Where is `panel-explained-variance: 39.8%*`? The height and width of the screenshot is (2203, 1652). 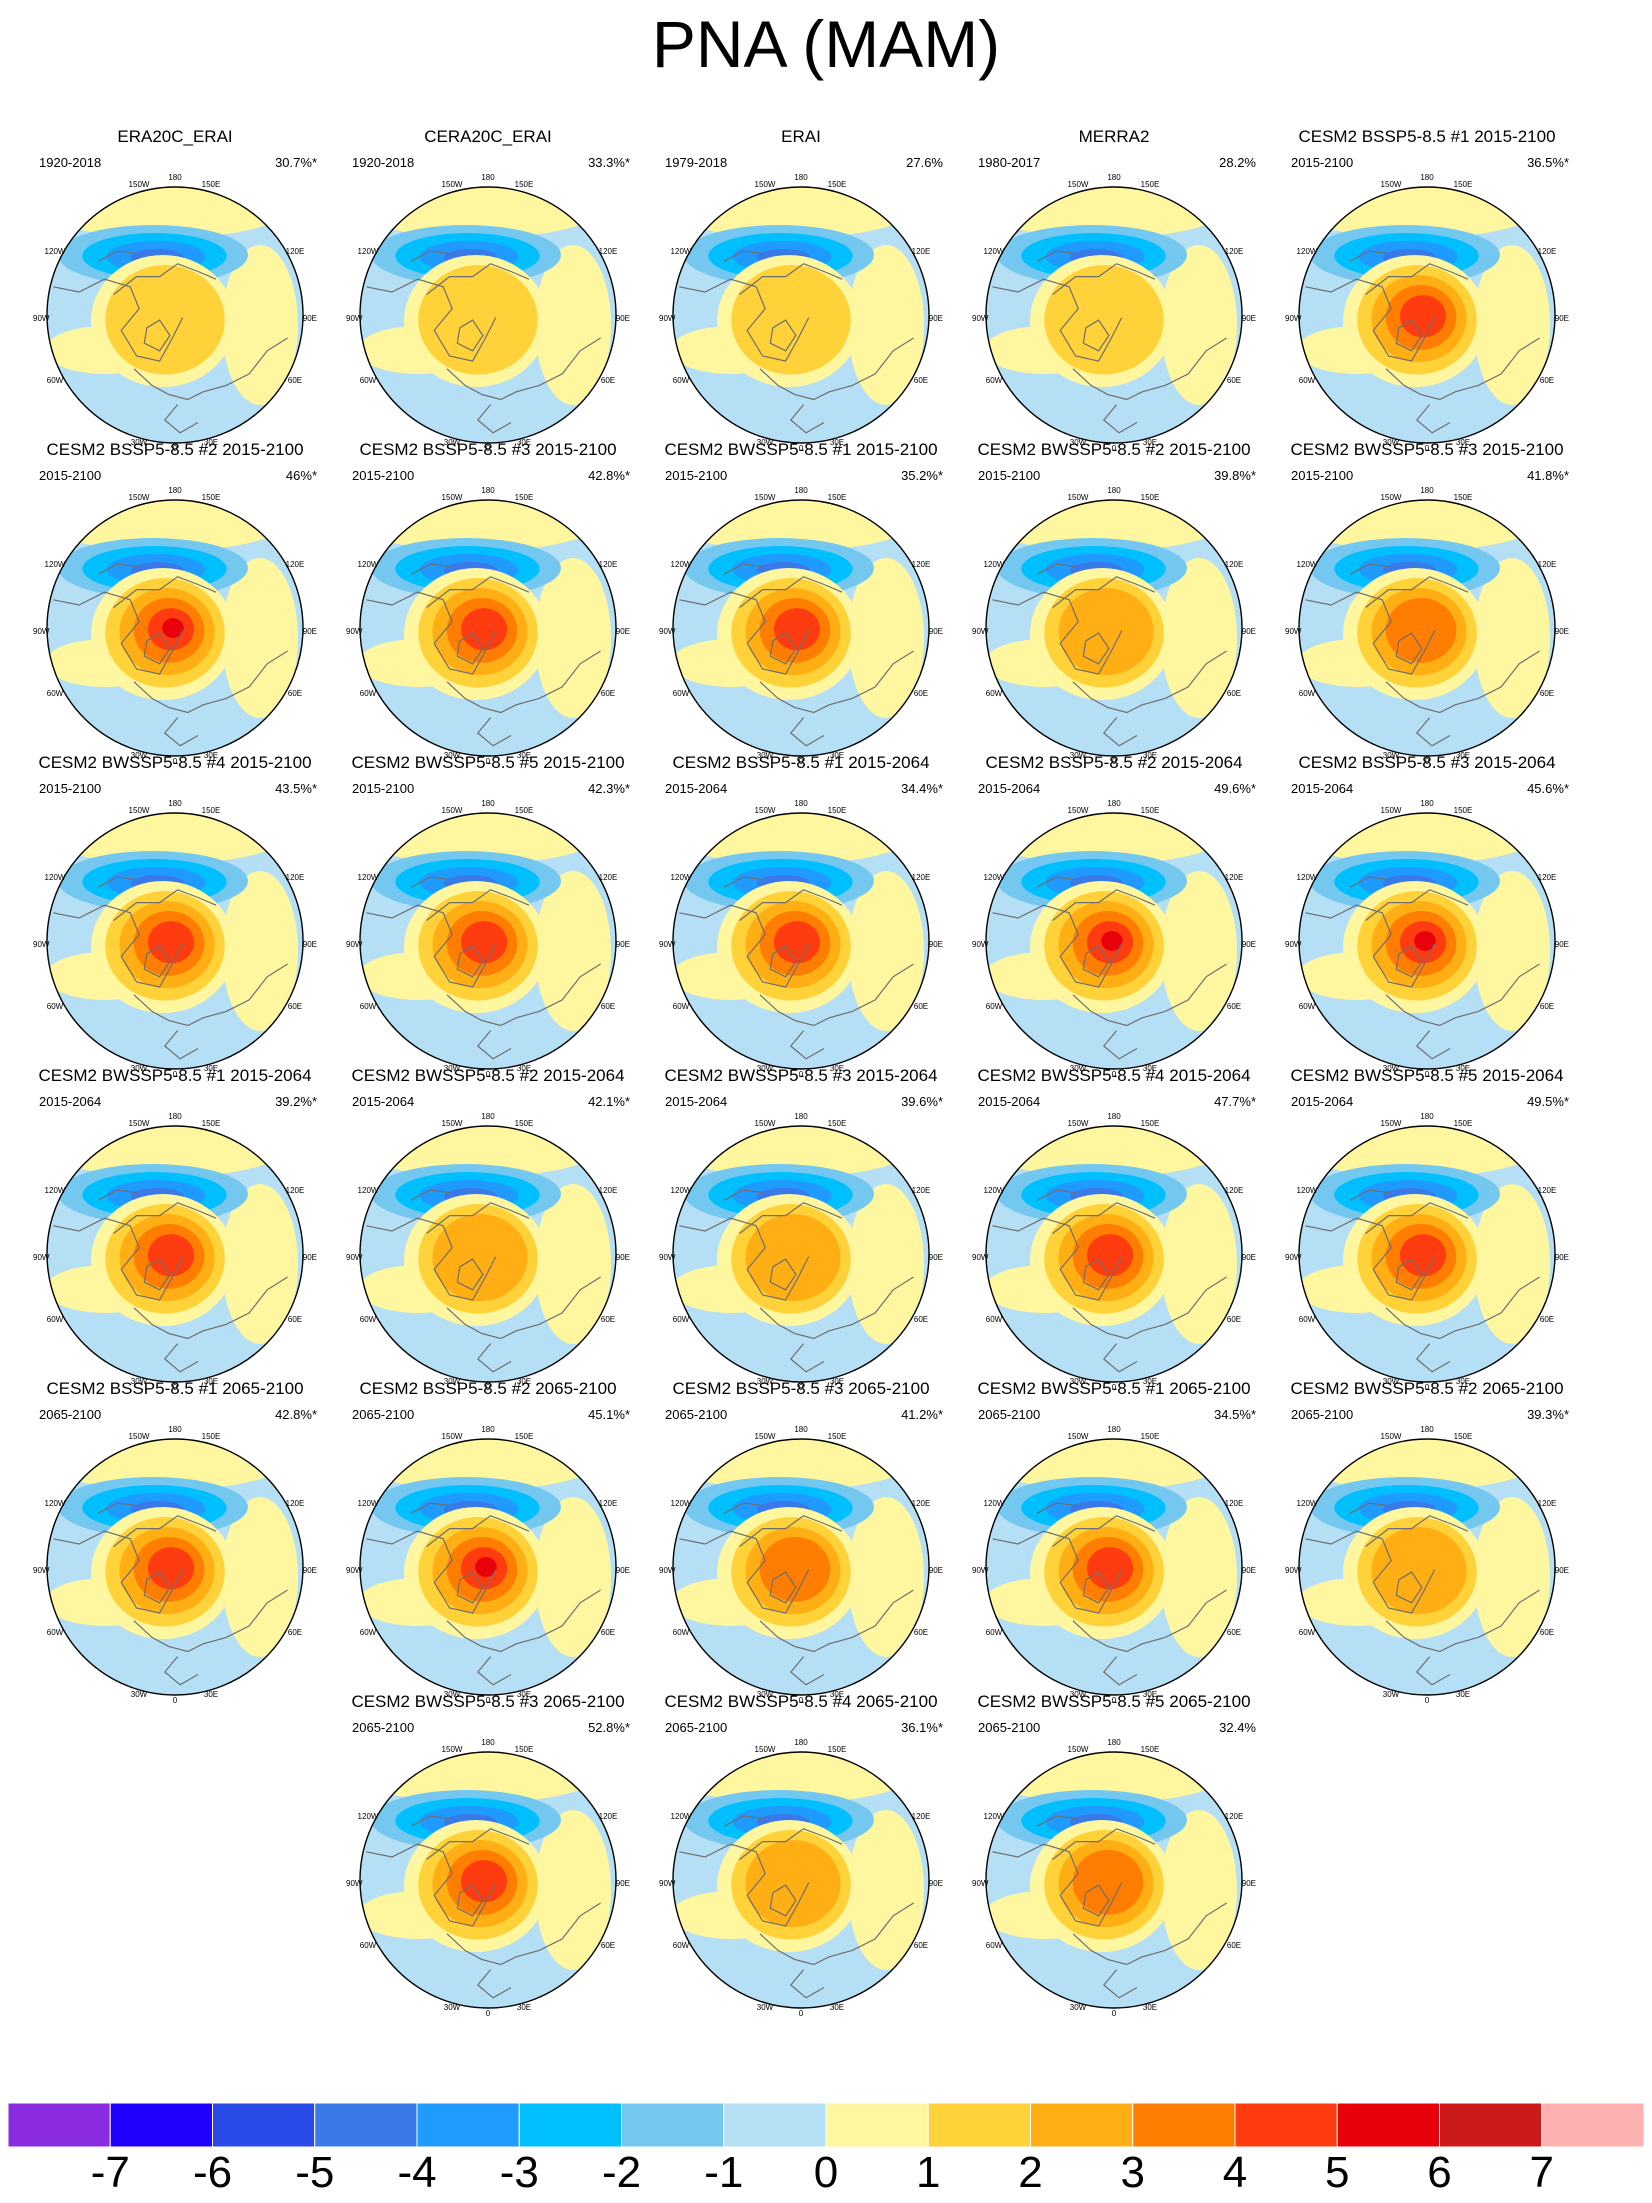
panel-explained-variance: 39.8%* is located at coordinates (1235, 475).